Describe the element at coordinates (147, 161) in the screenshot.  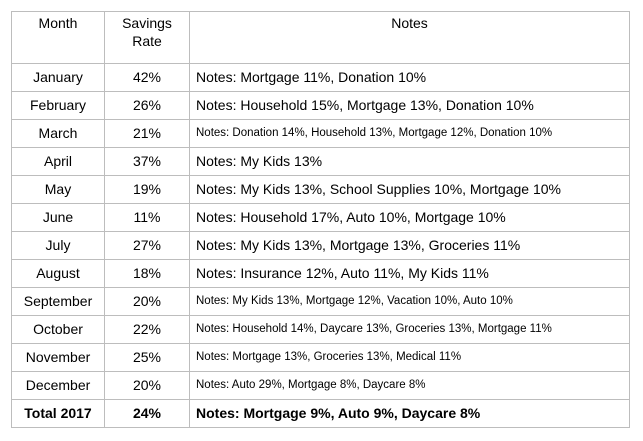
I see `rate-cell: 37%` at that location.